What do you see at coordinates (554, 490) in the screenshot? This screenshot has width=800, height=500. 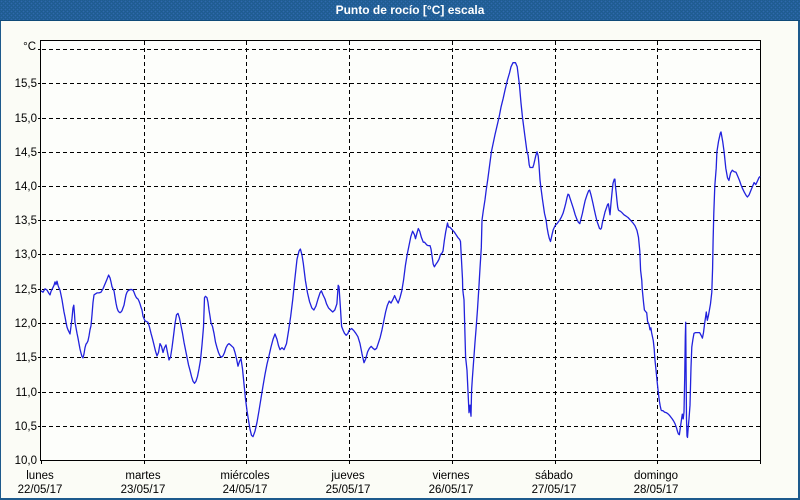 I see `svg-text: 27/05/17` at bounding box center [554, 490].